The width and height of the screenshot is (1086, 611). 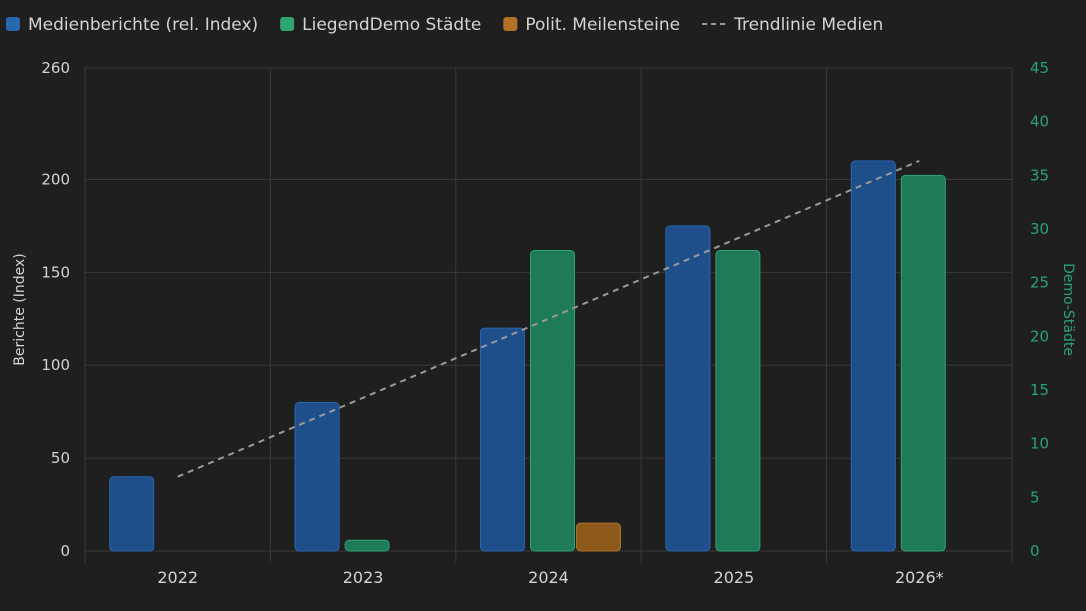 What do you see at coordinates (602, 25) in the screenshot?
I see `legend-label: Polit. Meilensteine` at bounding box center [602, 25].